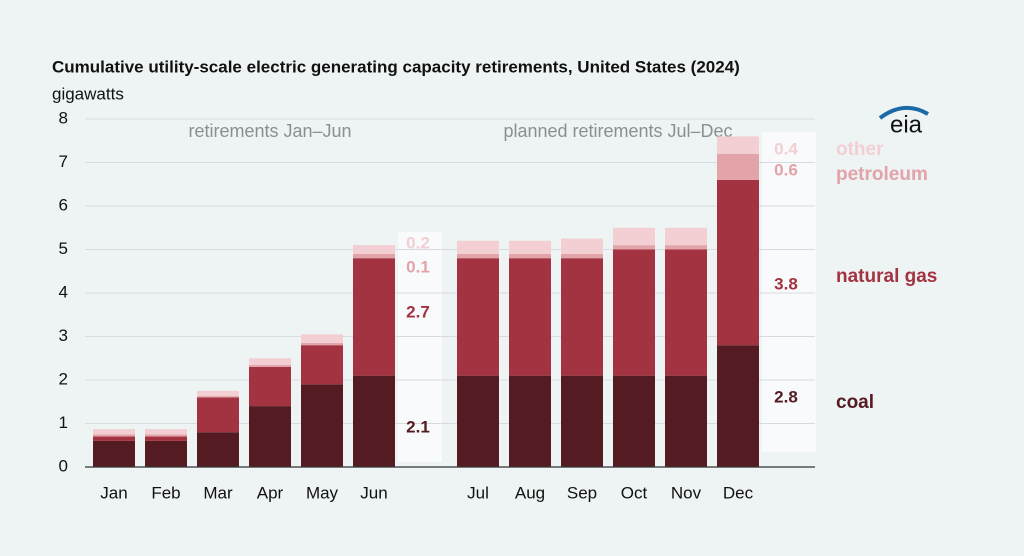  Describe the element at coordinates (418, 426) in the screenshot. I see `data-label: 2.1` at that location.